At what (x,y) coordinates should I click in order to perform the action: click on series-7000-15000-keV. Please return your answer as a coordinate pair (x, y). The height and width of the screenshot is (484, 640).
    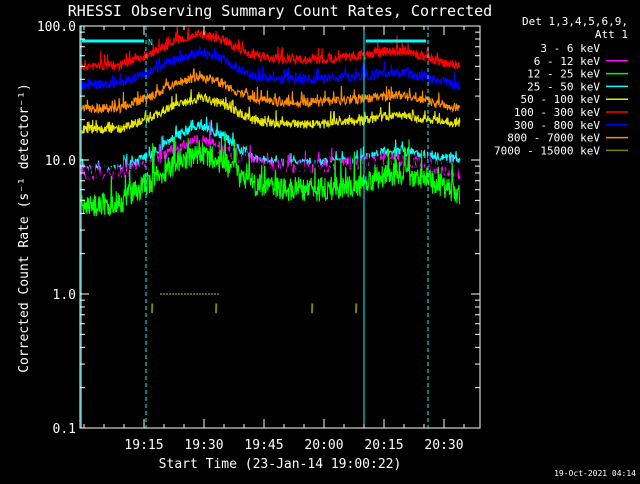
    Looking at the image, I should click on (254, 303).